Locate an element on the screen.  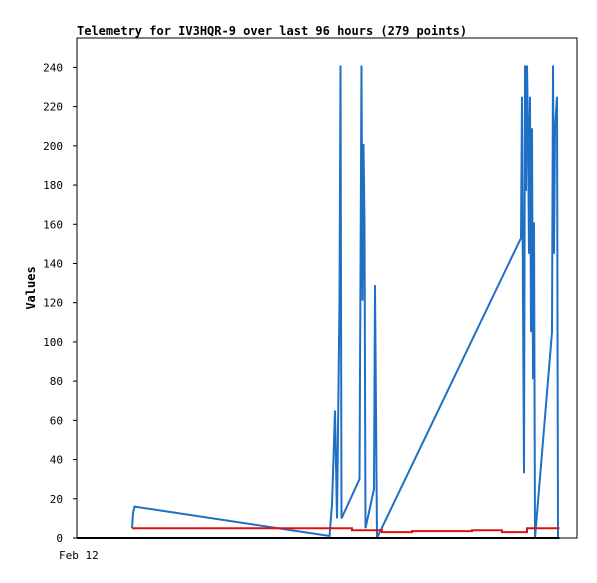
y-tick-label: 240 is located at coordinates (53, 67).